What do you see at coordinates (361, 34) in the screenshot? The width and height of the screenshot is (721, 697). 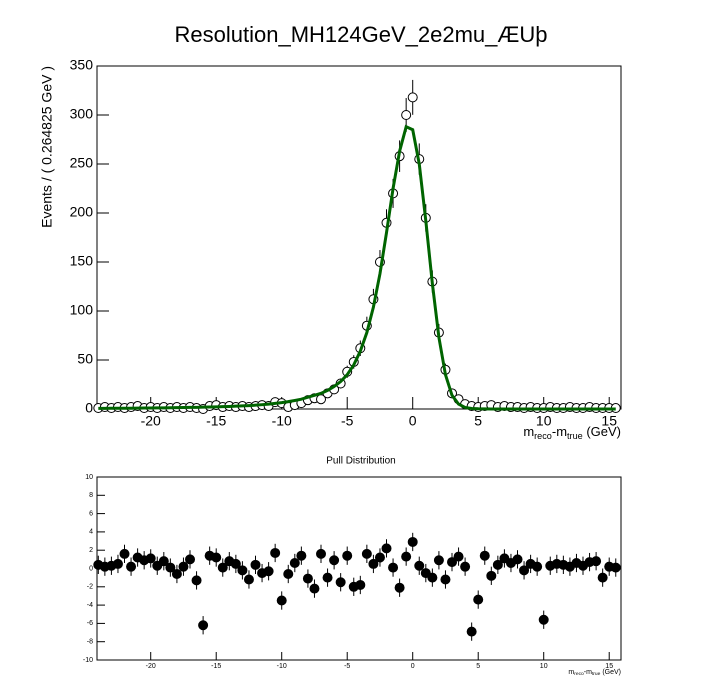 I see `chart-title: Resolution_MH124GeV_2e2mu_ÆUþ` at bounding box center [361, 34].